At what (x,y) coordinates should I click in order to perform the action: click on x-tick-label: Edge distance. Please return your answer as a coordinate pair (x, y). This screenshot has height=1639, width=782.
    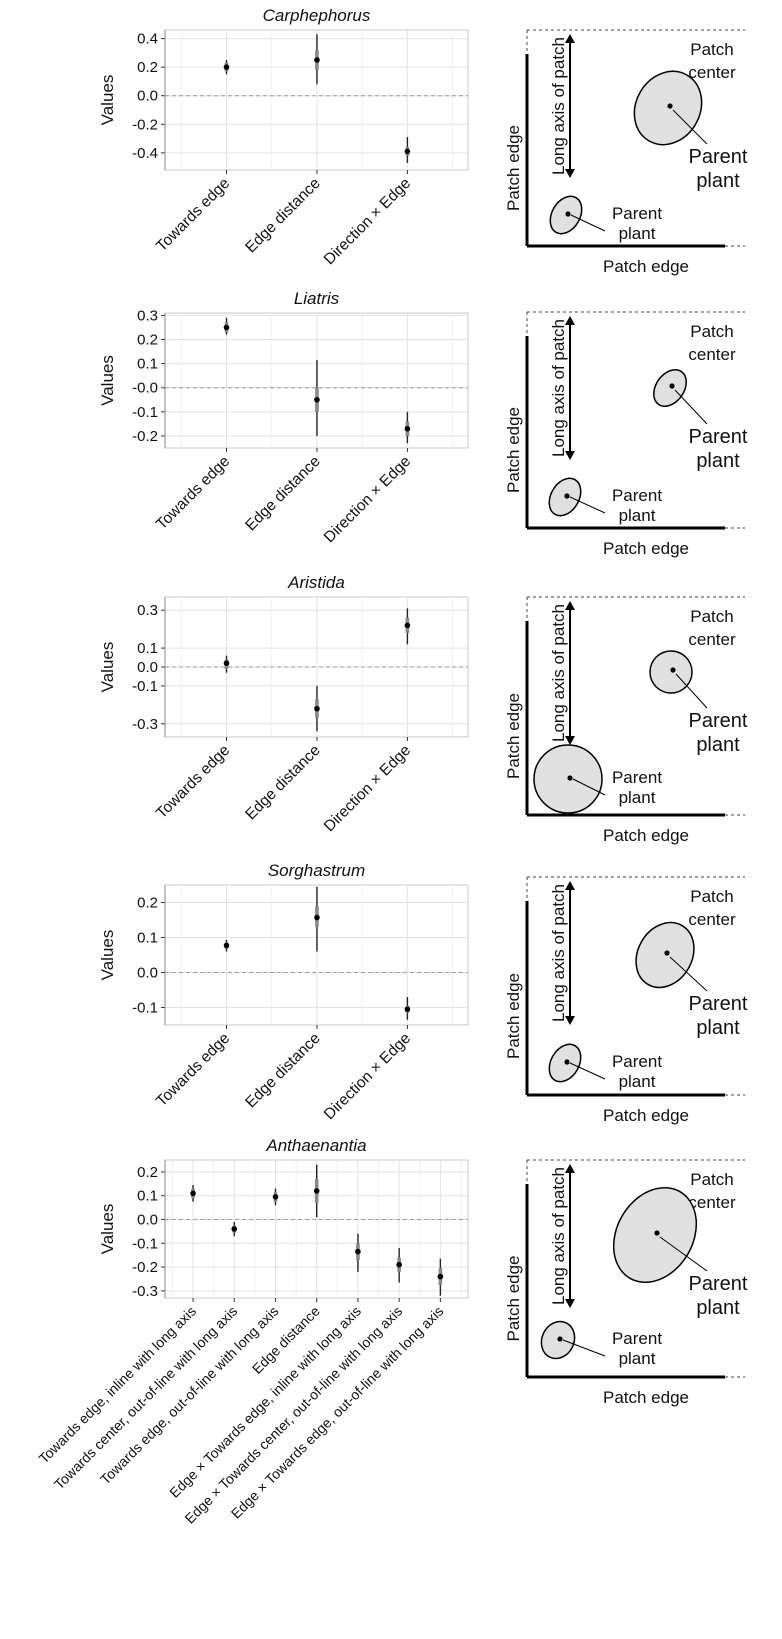
    Looking at the image, I should click on (282, 493).